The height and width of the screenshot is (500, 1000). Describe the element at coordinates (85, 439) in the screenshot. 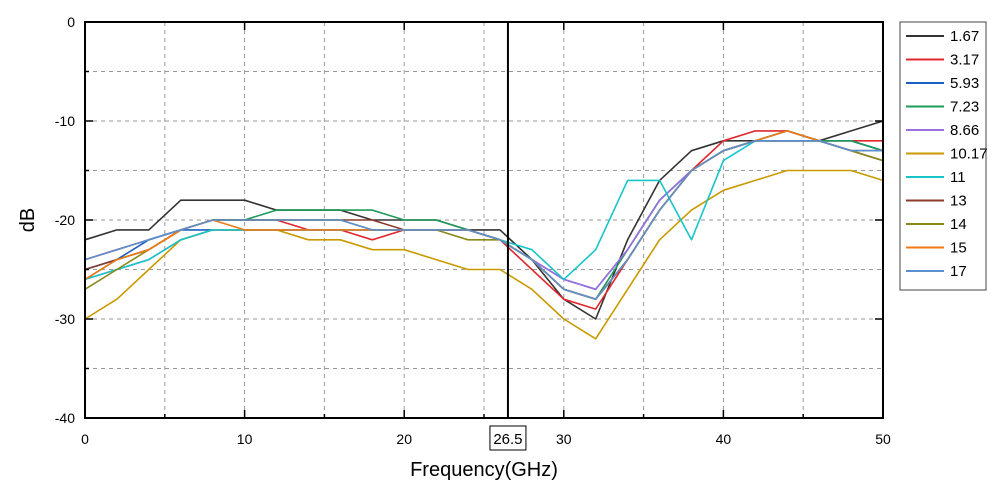

I see `x-tick-label: 0` at that location.